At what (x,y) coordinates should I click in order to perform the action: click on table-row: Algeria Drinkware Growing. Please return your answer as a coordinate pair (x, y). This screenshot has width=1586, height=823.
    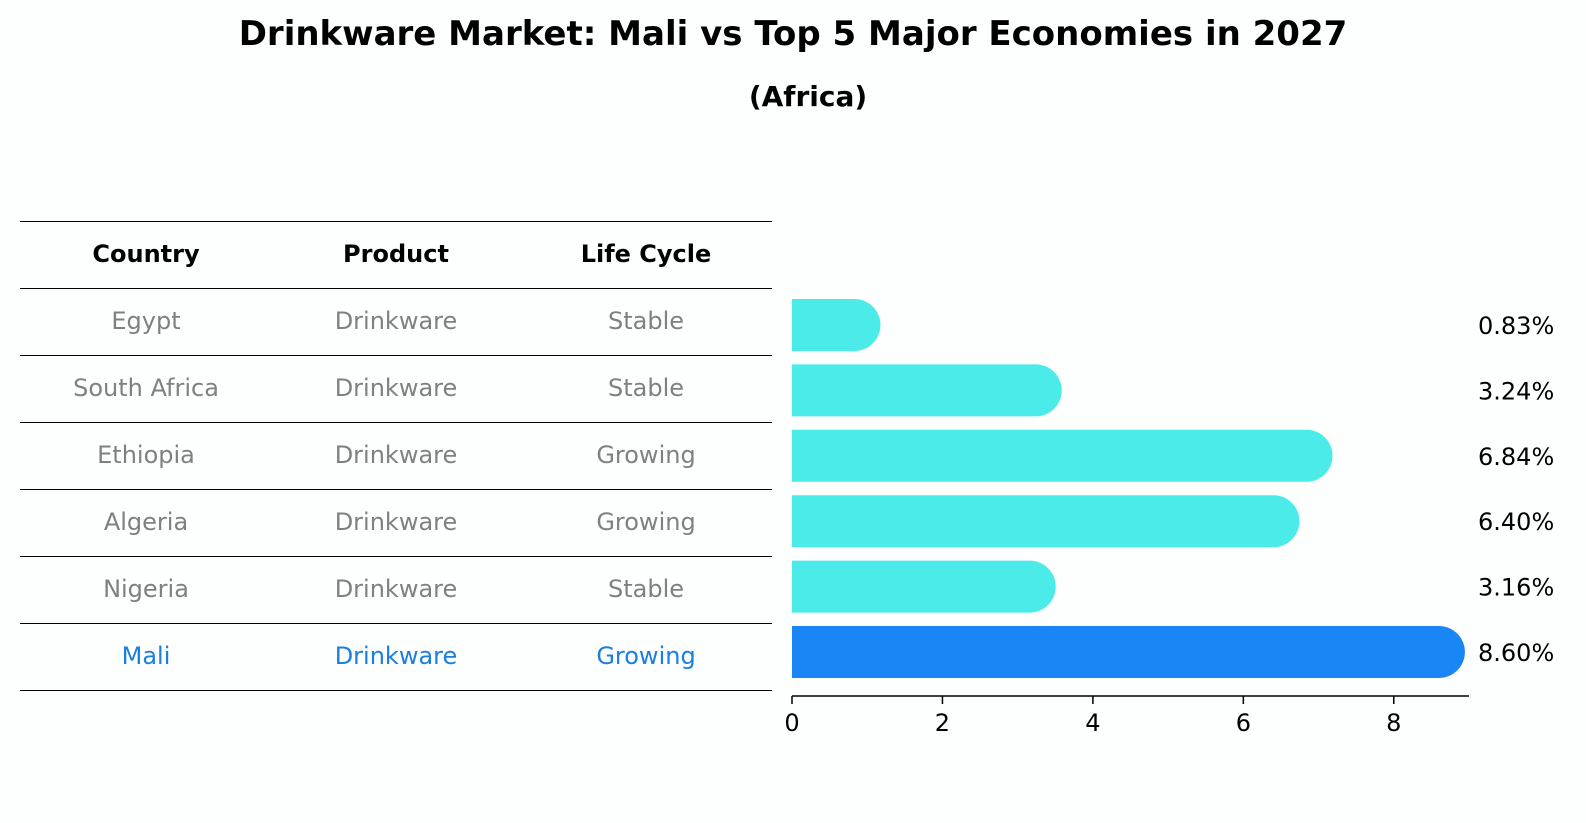
    Looking at the image, I should click on (396, 522).